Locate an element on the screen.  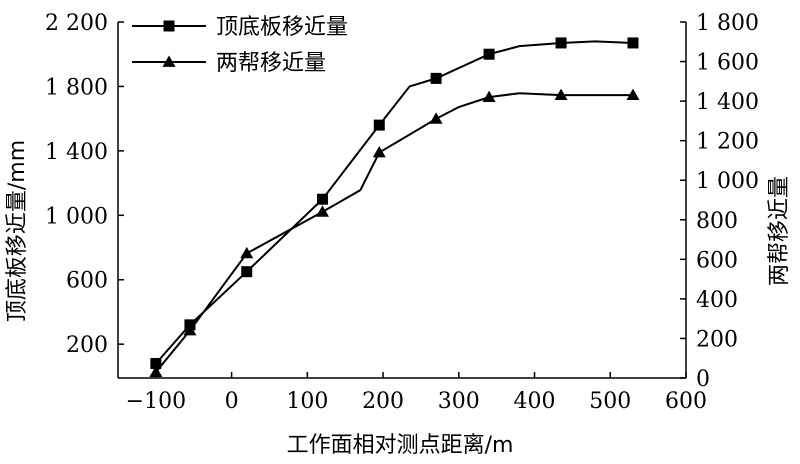
x-tick-label: 200 is located at coordinates (383, 401).